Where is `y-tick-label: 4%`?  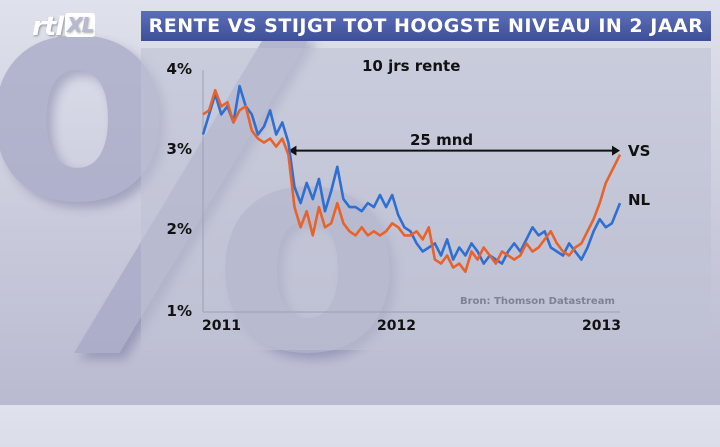
y-tick-label: 4% is located at coordinates (179, 69).